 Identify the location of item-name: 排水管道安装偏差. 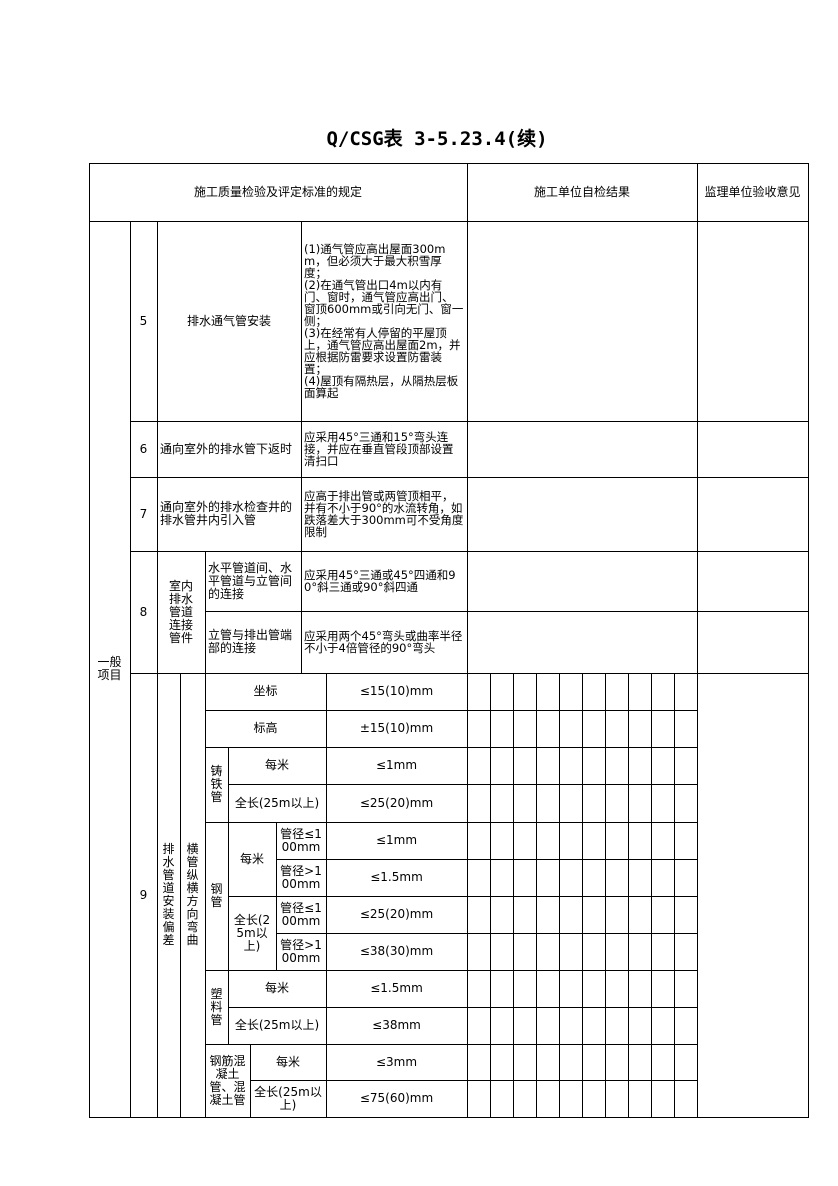
(169, 895).